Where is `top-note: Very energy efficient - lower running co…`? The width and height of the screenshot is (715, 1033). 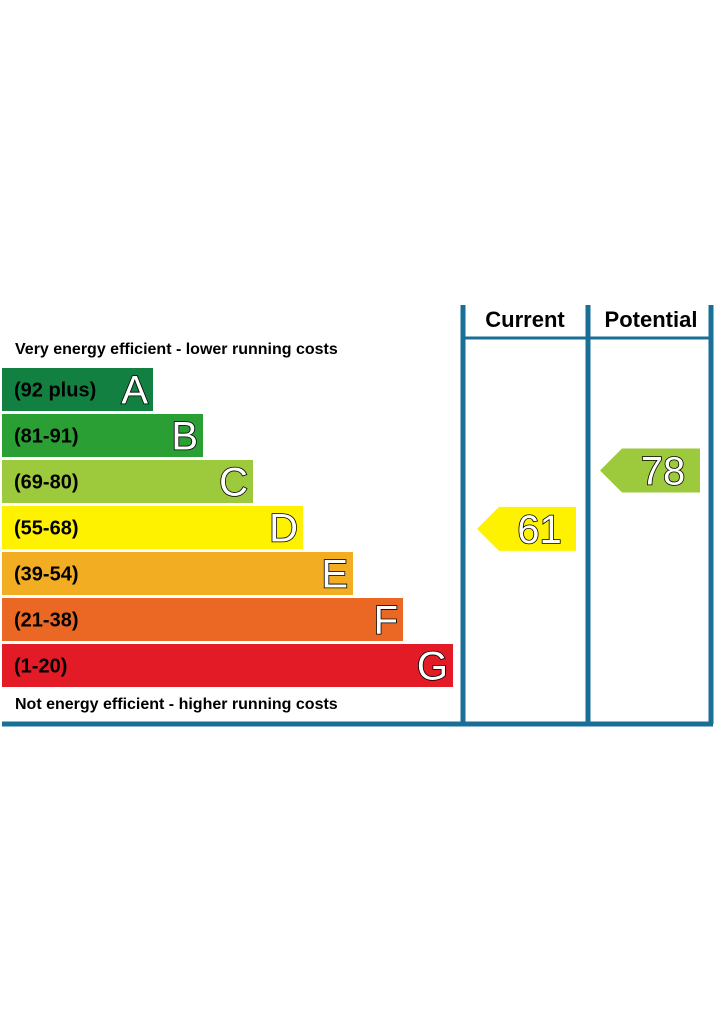
top-note: Very energy efficient - lower running co… is located at coordinates (176, 349).